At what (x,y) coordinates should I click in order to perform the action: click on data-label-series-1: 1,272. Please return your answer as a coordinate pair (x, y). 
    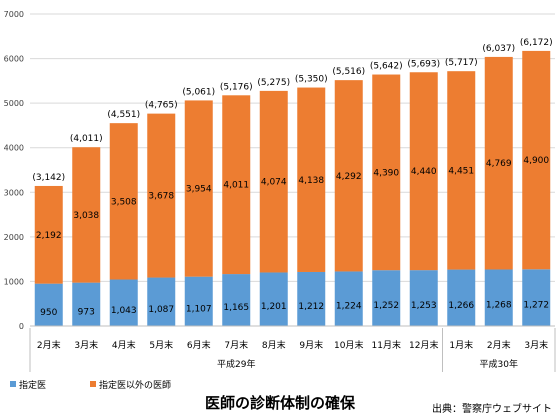
    Looking at the image, I should click on (536, 306).